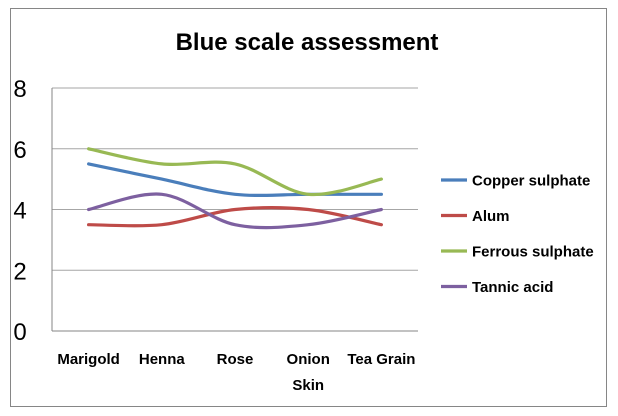 This screenshot has height=416, width=618. I want to click on series-lines, so click(235, 188).